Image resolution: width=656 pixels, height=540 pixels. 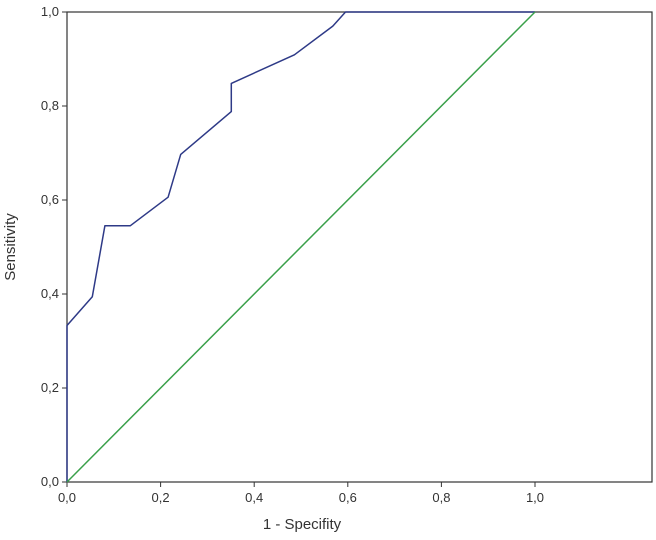 I want to click on y-tick-label: 0,0, so click(x=50, y=481).